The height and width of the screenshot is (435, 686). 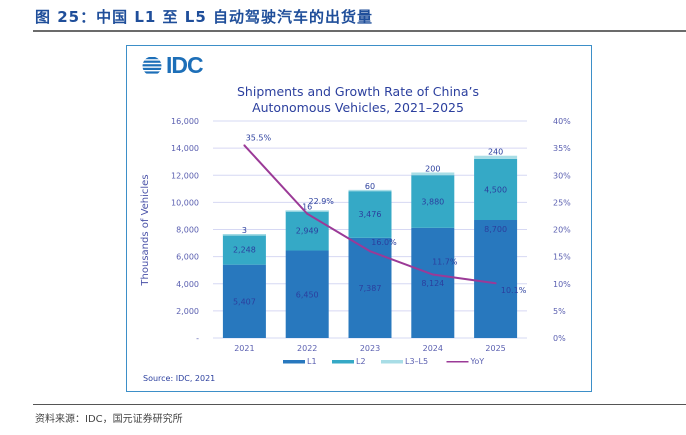 I want to click on data-label: 2,949, so click(x=307, y=231).